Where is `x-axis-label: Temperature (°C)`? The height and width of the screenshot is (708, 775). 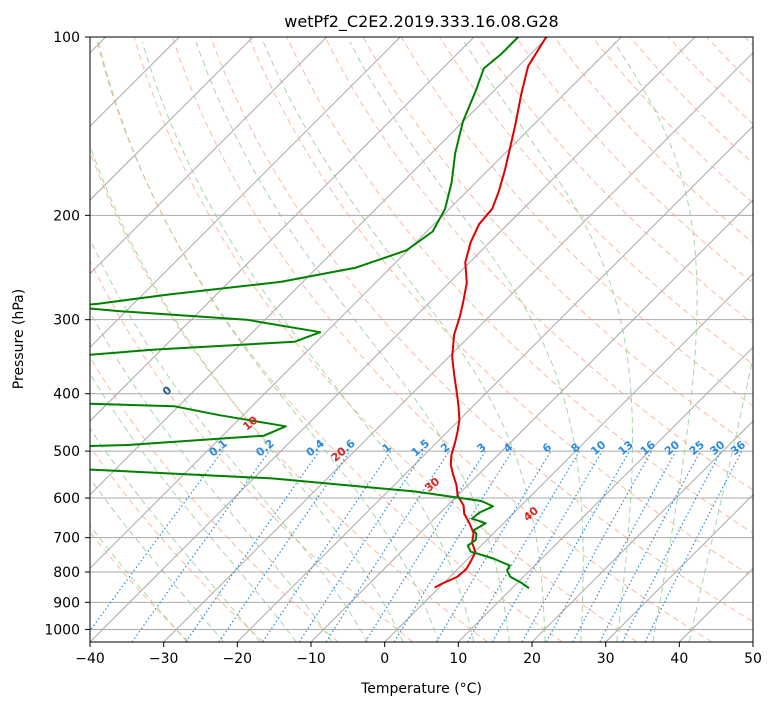
x-axis-label: Temperature (°C) is located at coordinates (421, 689).